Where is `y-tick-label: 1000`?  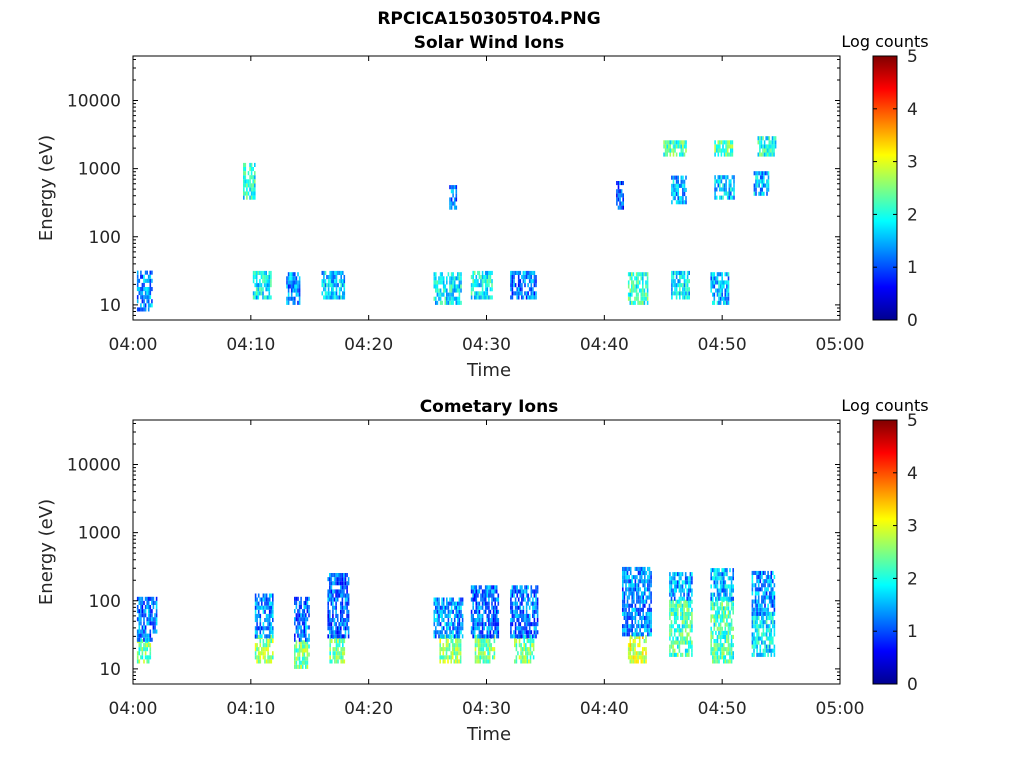 y-tick-label: 1000 is located at coordinates (99, 534).